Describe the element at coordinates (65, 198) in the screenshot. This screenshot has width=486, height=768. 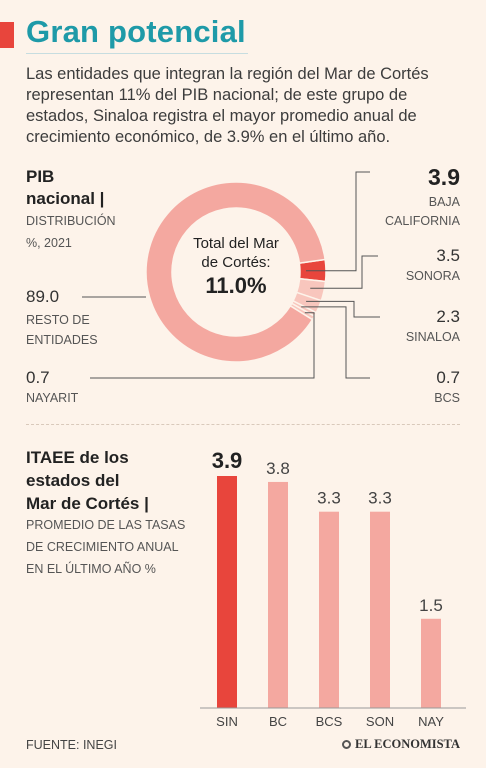
I see `pib-heading-line2: nacional |` at that location.